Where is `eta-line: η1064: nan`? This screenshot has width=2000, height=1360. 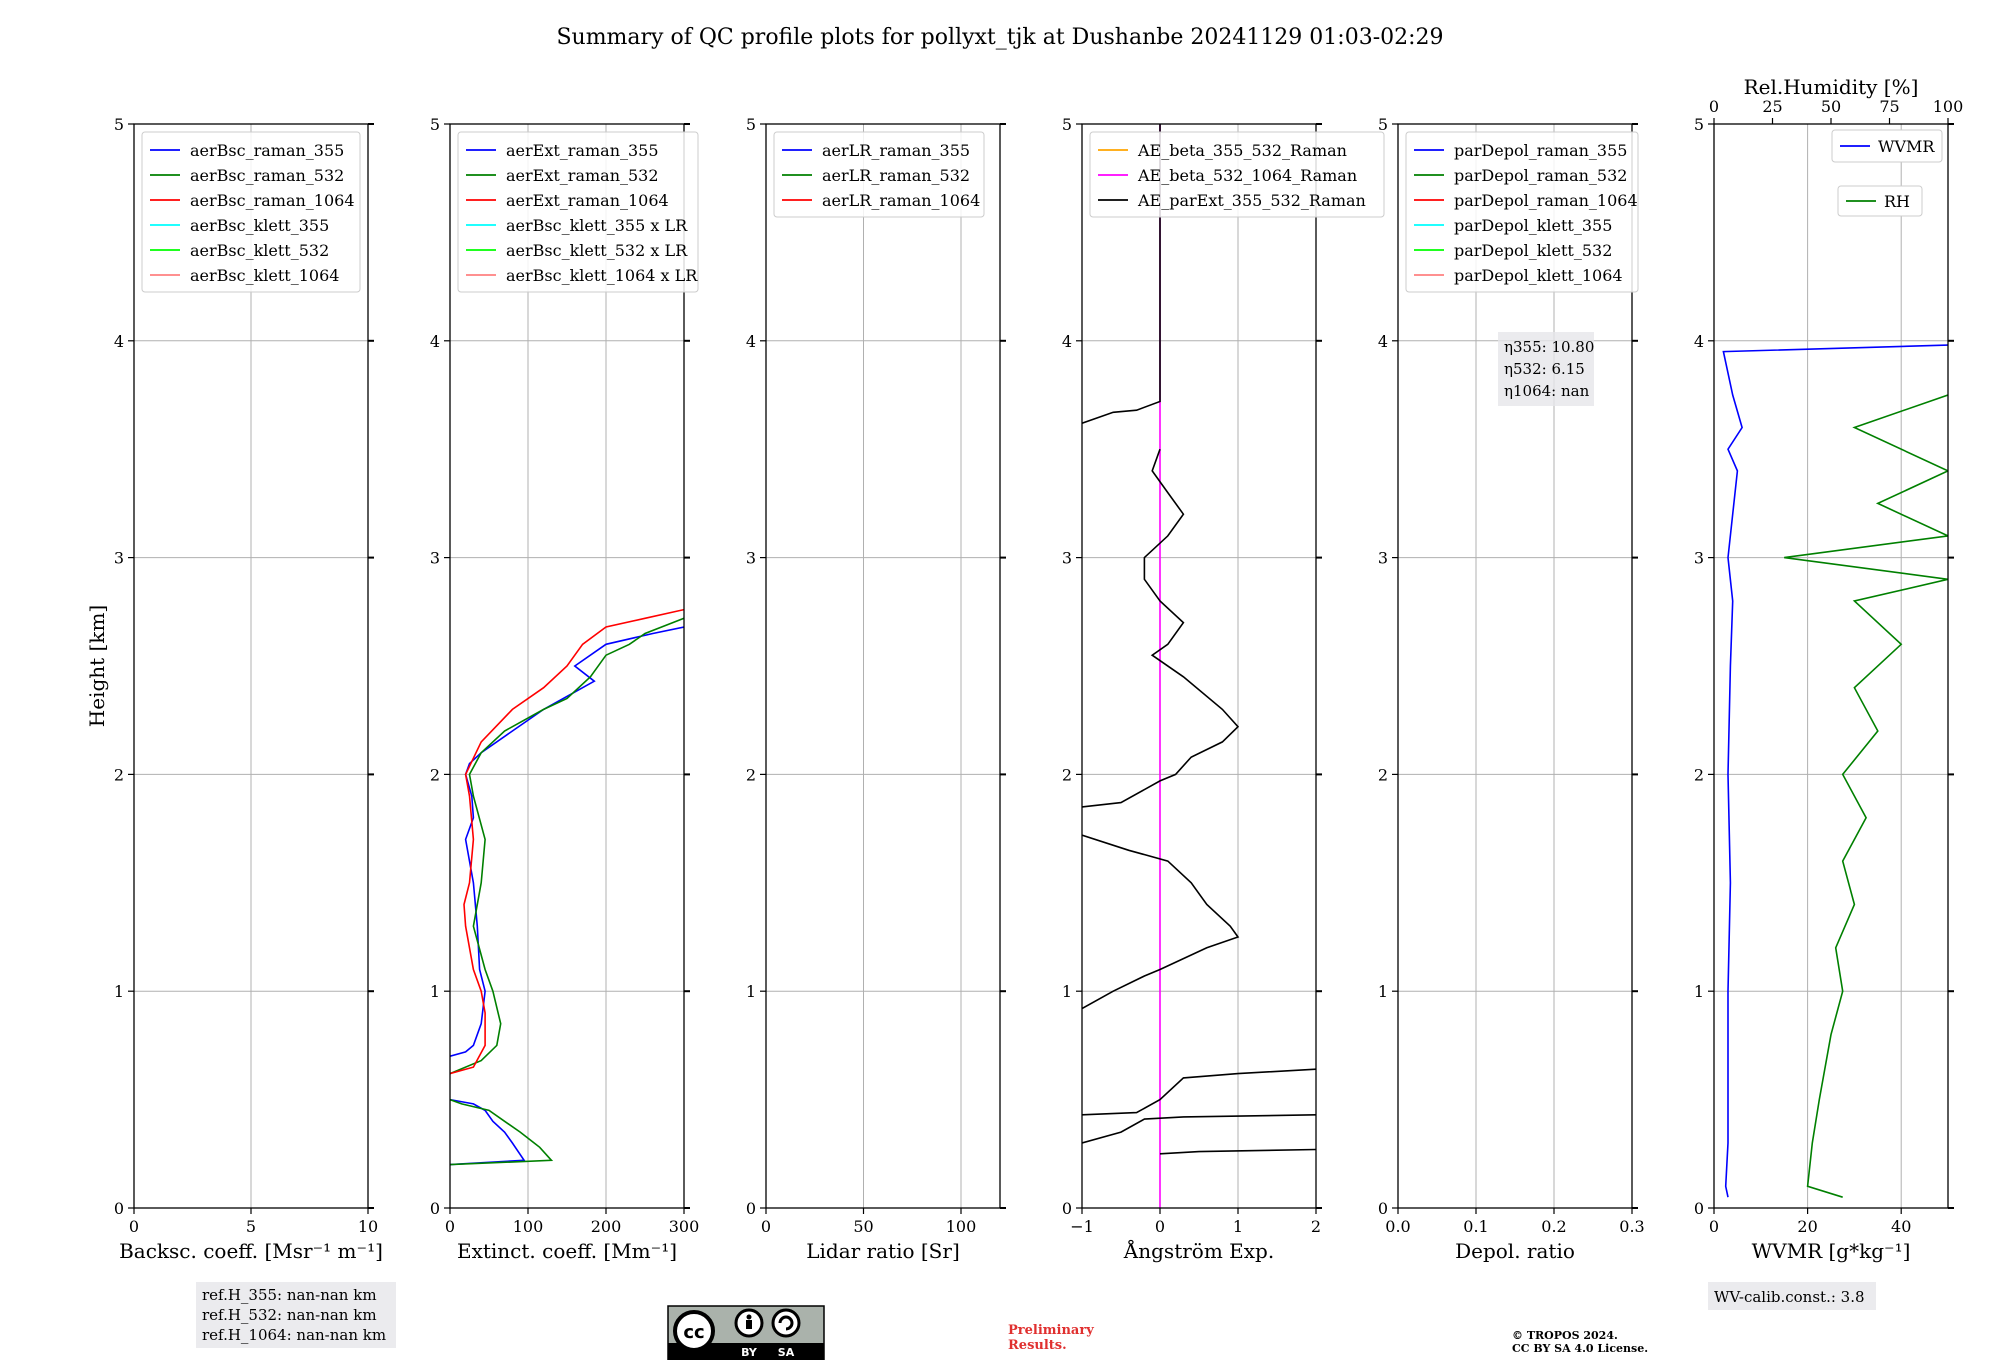 eta-line: η1064: nan is located at coordinates (1547, 391).